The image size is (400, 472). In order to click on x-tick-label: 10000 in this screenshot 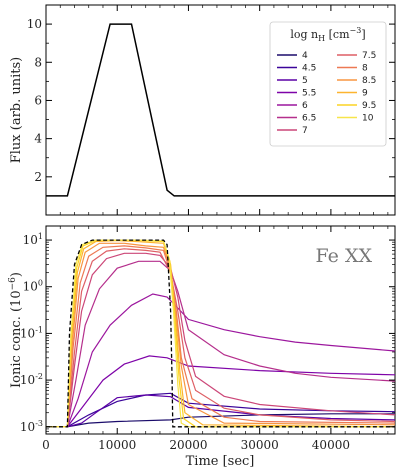, I will do `click(117, 445)`.